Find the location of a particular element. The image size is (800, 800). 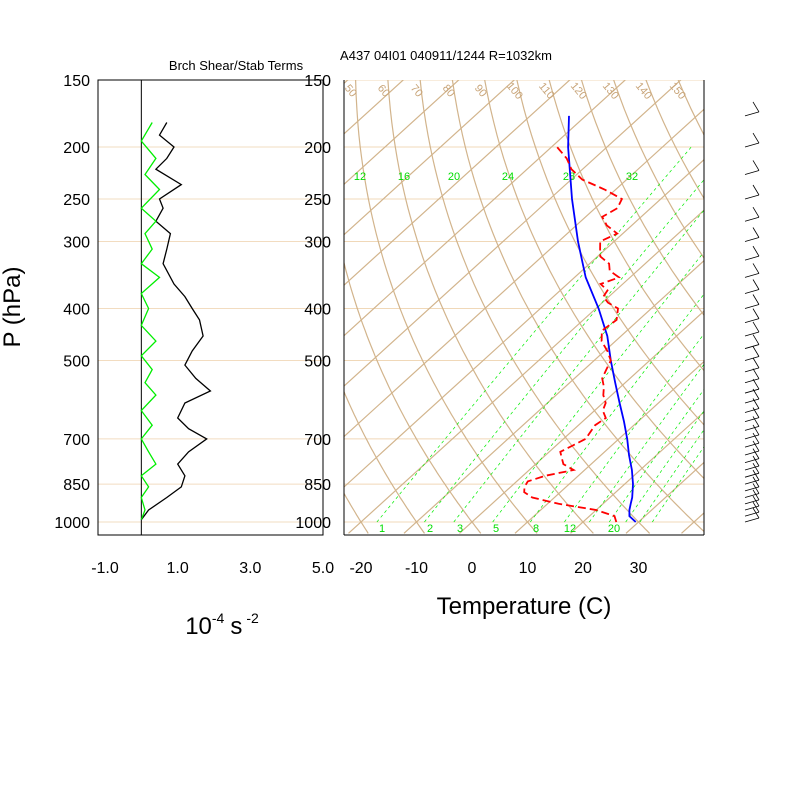

isotherm-label: 80 is located at coordinates (448, 91).